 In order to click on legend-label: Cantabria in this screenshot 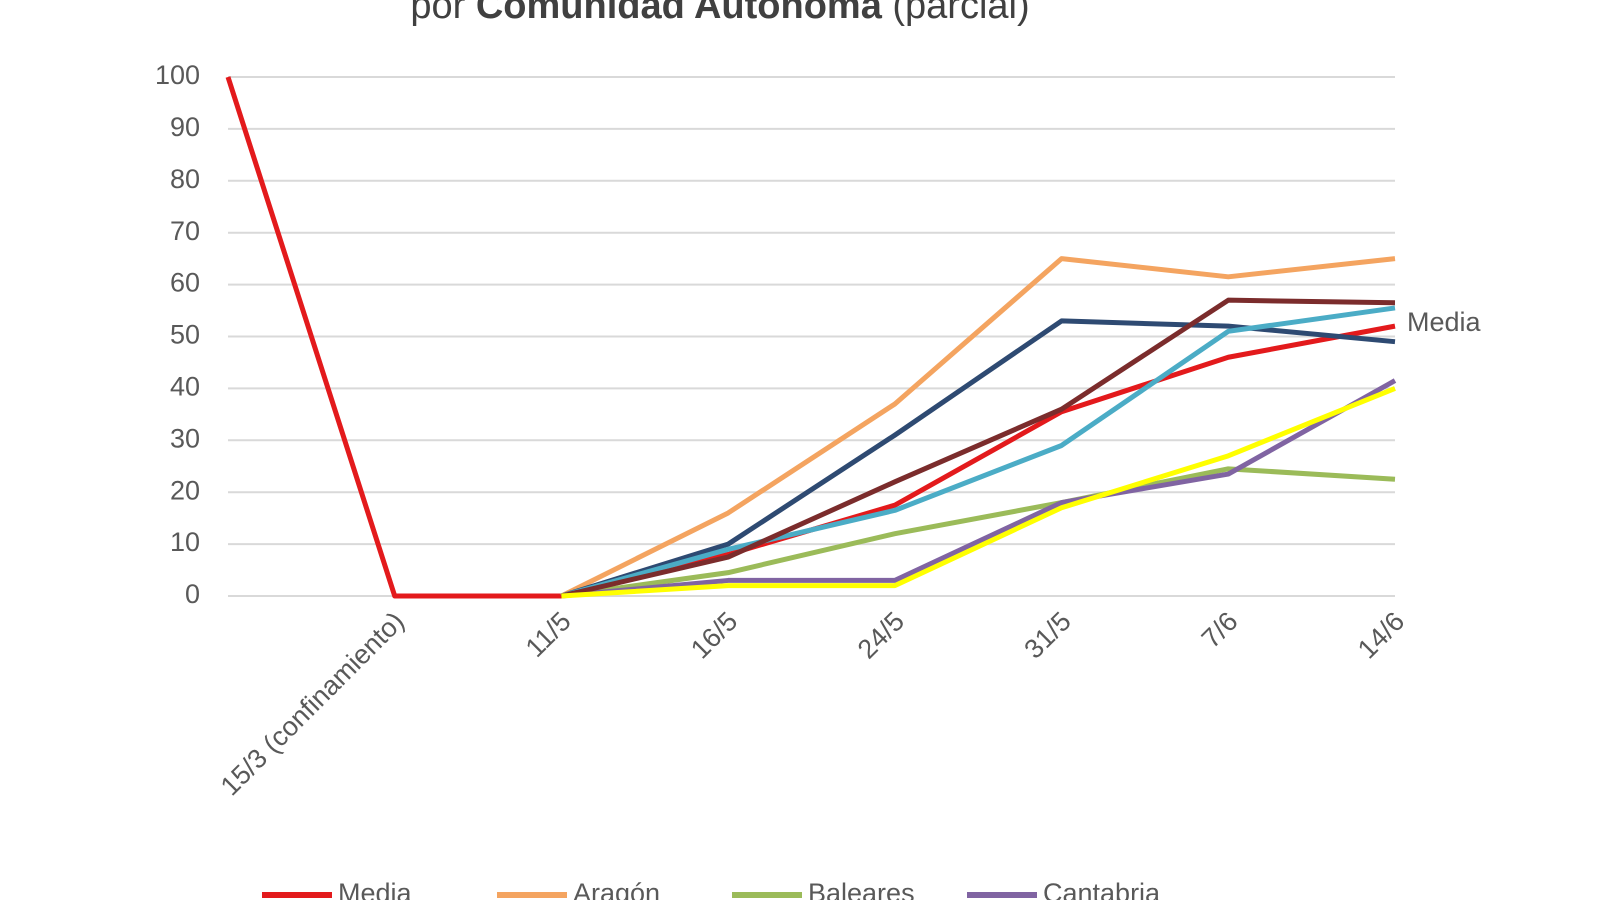, I will do `click(1102, 889)`.